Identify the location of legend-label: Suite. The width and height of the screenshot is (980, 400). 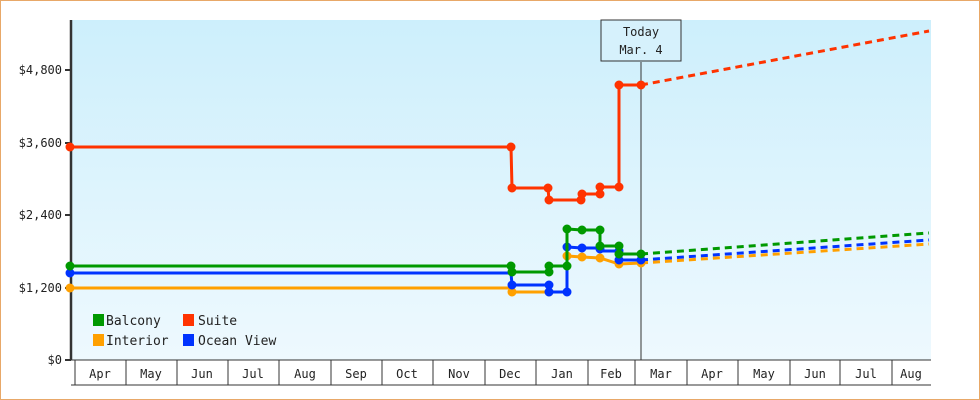
(217, 321).